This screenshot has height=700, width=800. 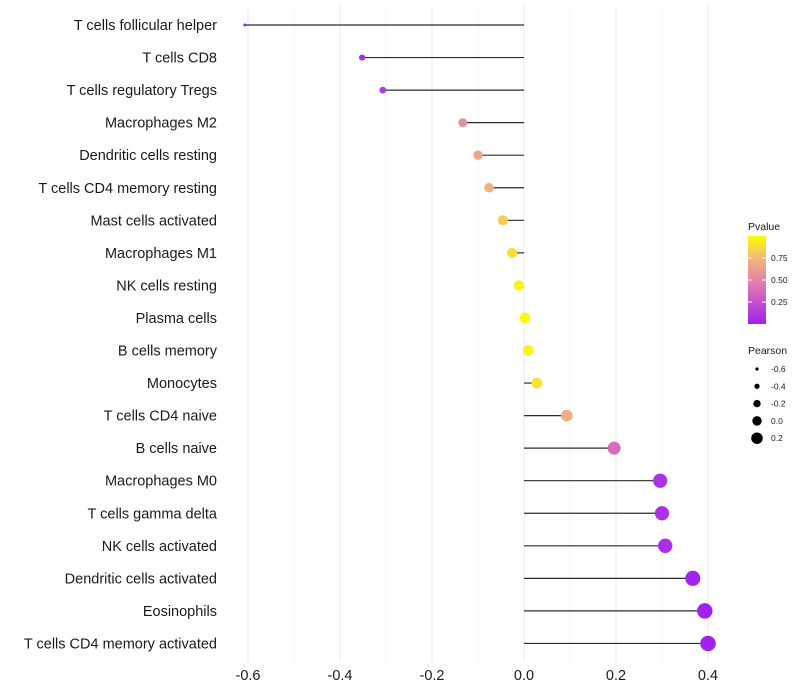 What do you see at coordinates (160, 417) in the screenshot?
I see `y-axis-label: T cells CD4 naive` at bounding box center [160, 417].